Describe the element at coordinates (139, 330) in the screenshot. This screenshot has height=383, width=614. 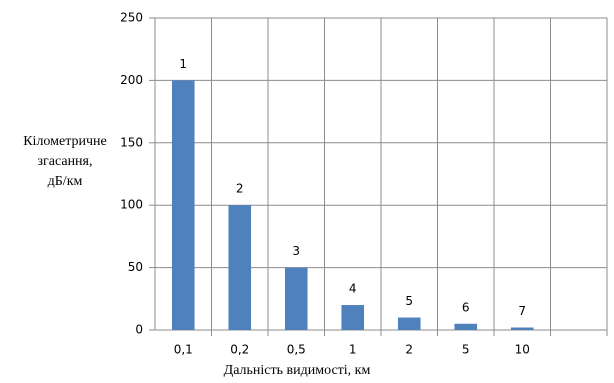
I see `y-tick-label: 0` at that location.